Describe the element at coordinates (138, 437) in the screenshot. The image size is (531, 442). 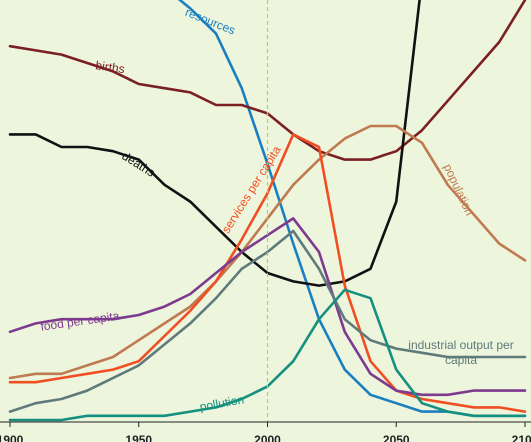
I see `x-tick-label: 1950` at that location.